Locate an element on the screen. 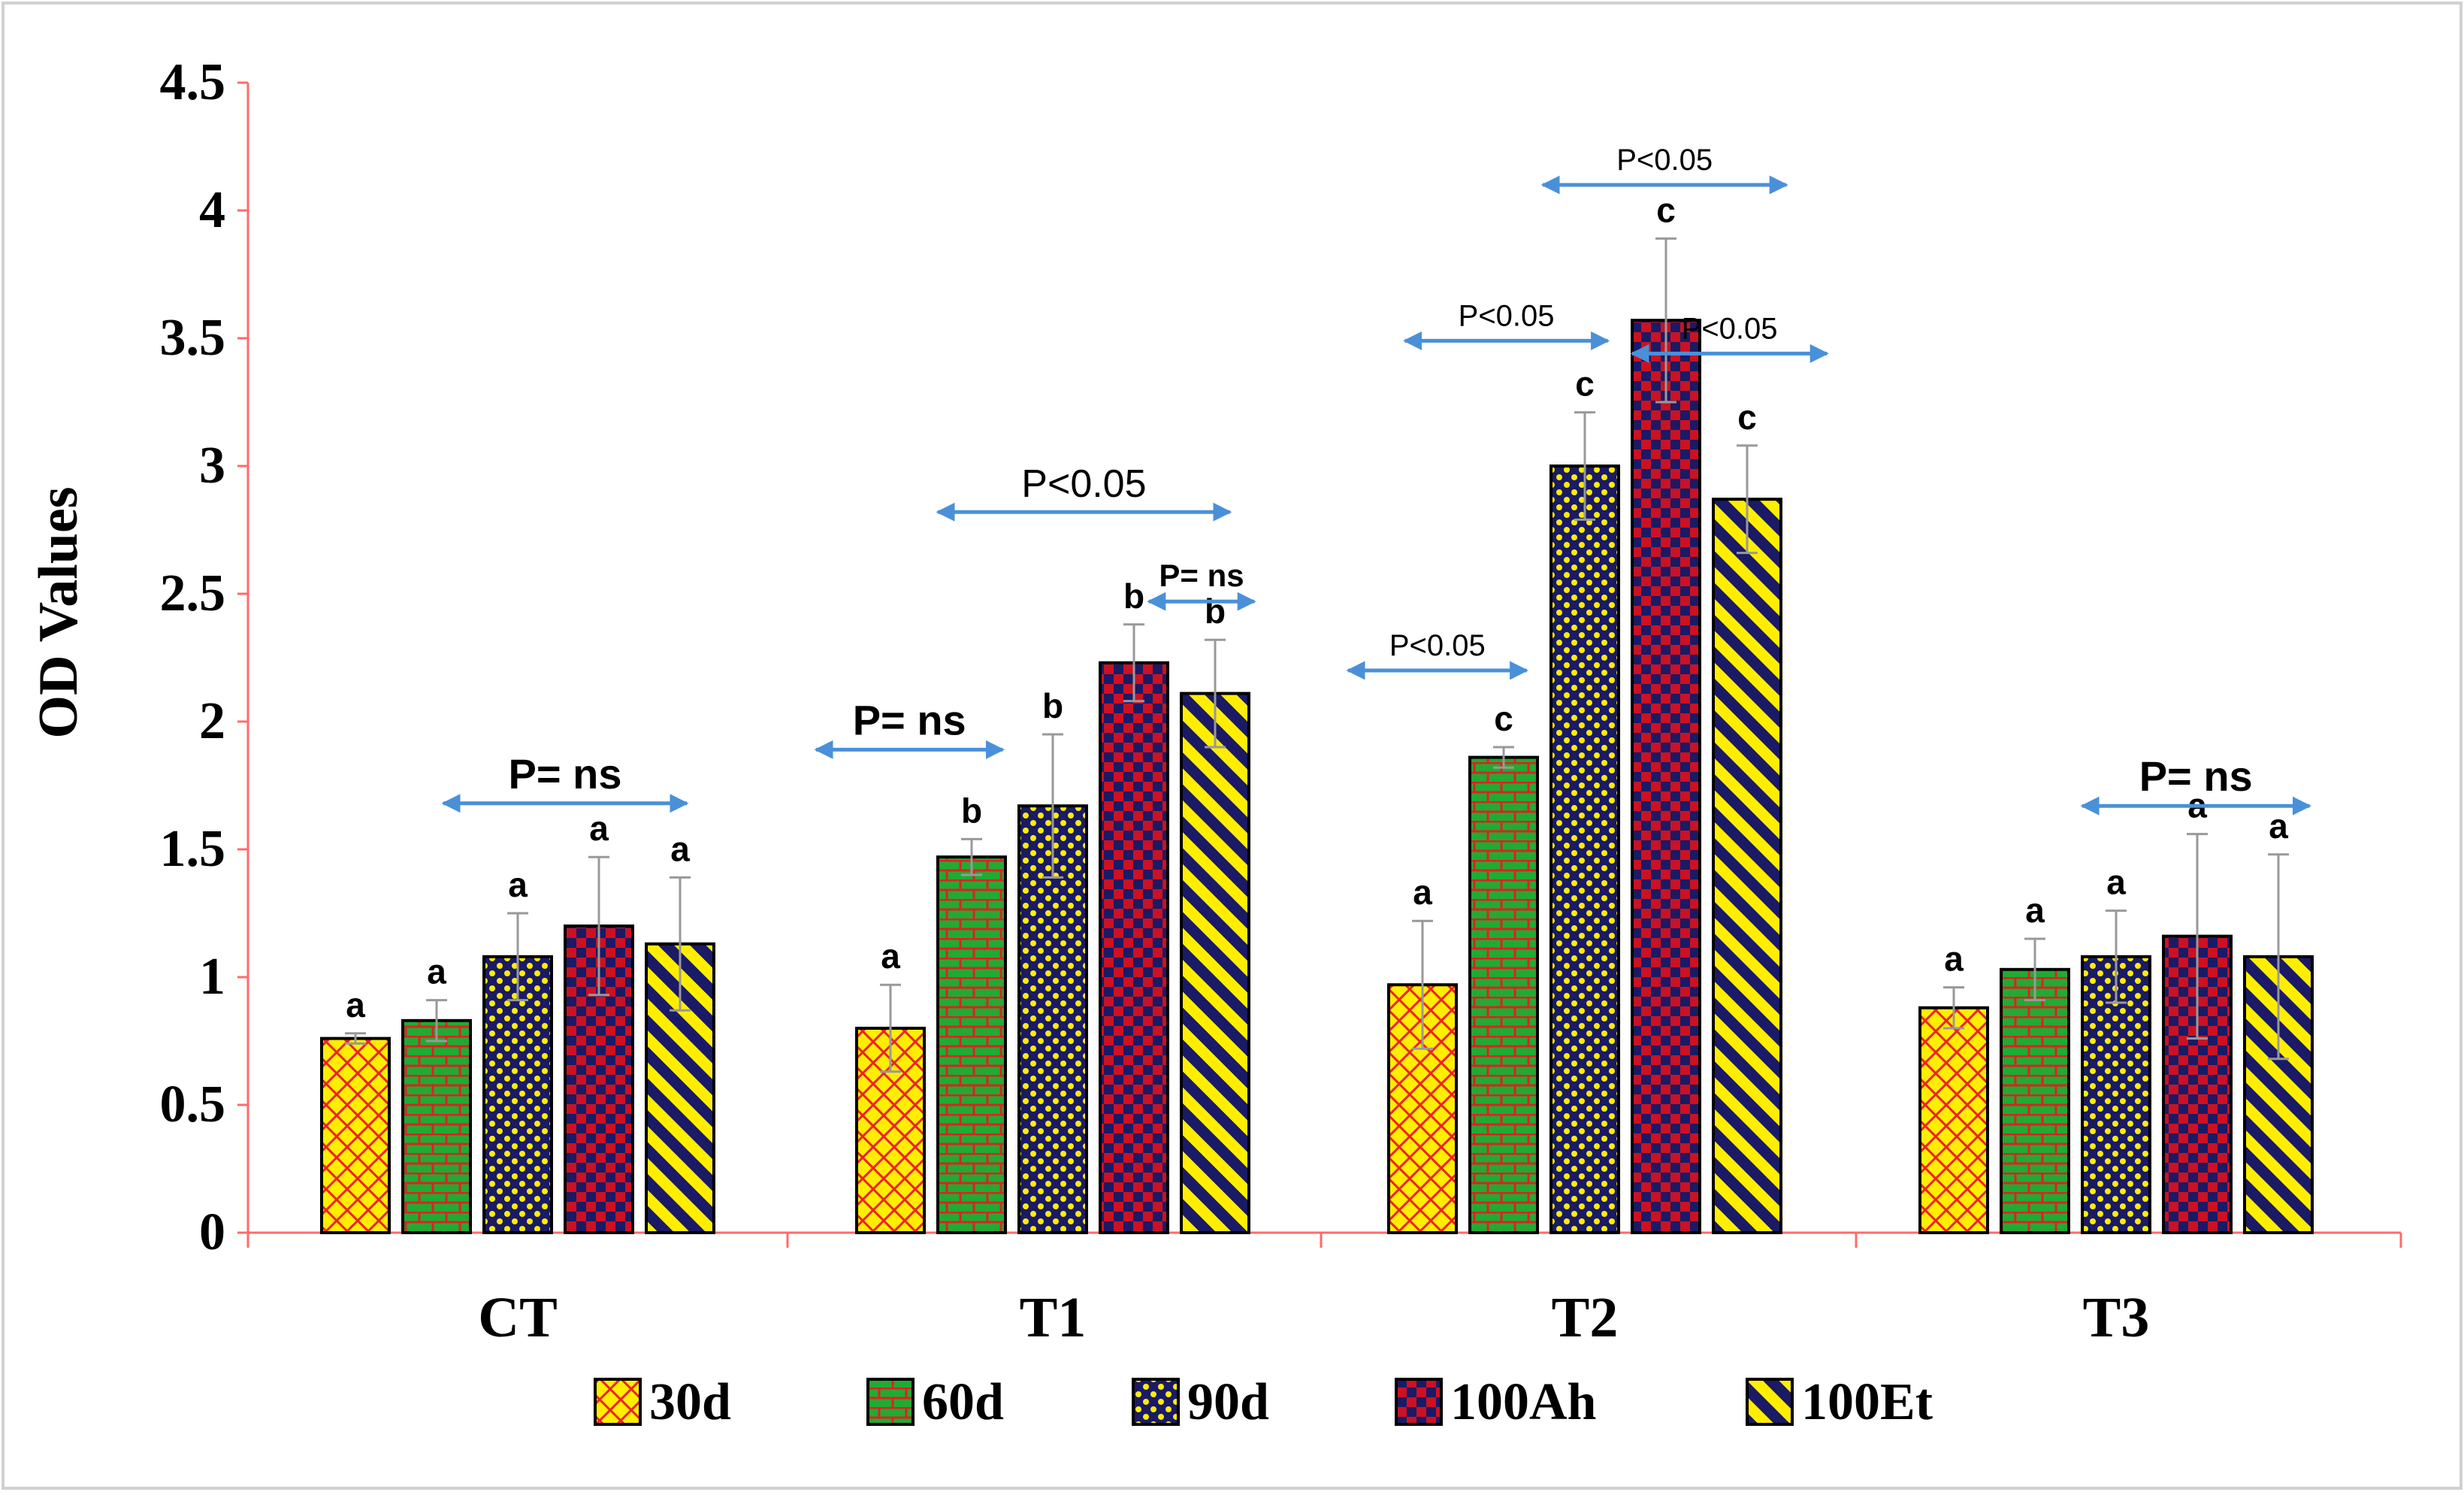  y-tick-label: 3 is located at coordinates (212, 466).